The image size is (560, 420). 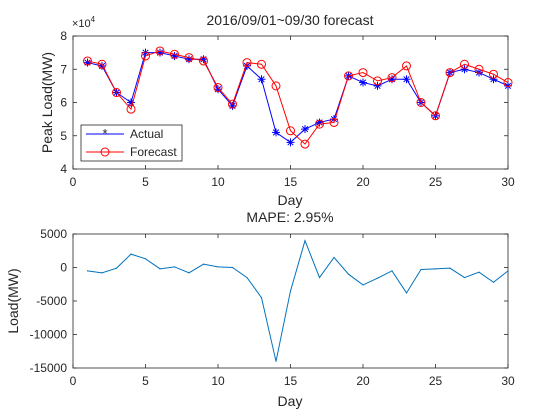 I want to click on error-y-axis-label: Load(MW), so click(x=13, y=300).